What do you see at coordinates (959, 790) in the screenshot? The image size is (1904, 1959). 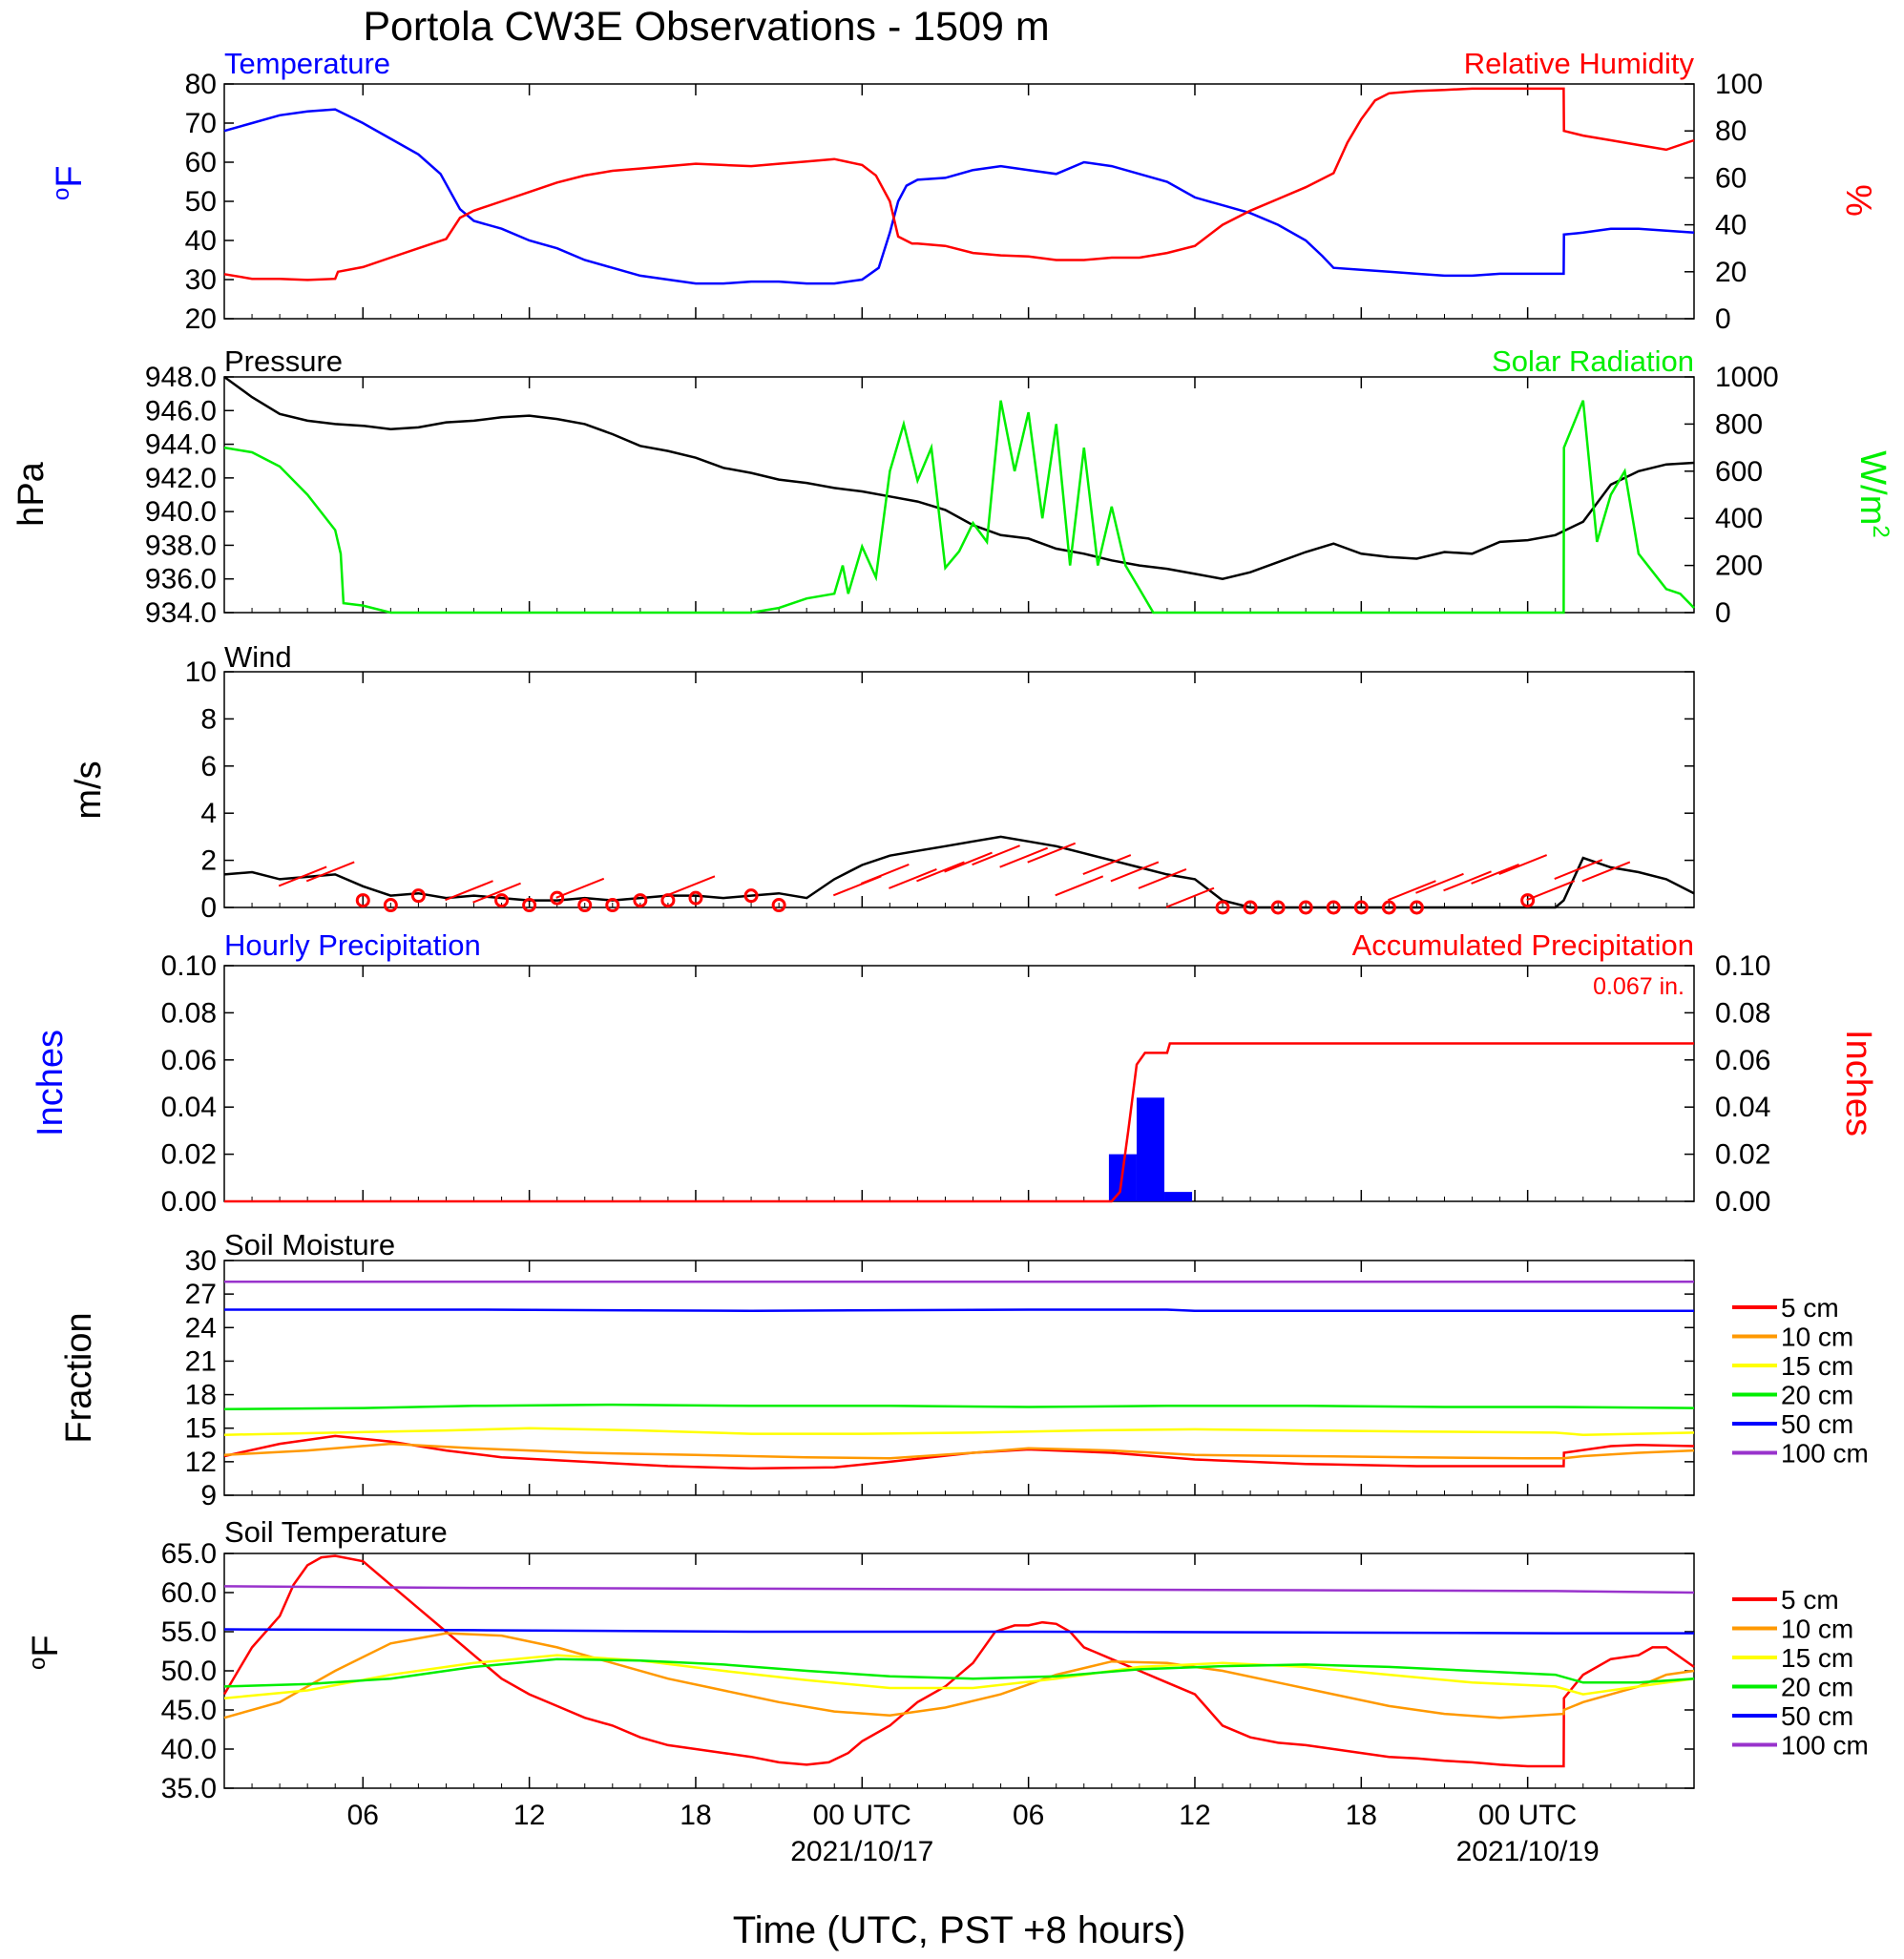 I see `wind-frame` at bounding box center [959, 790].